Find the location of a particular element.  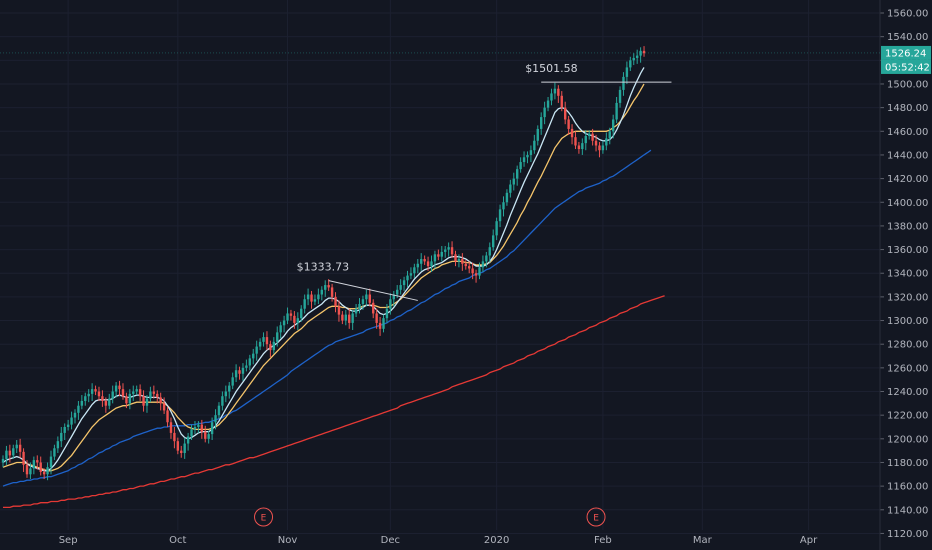

time-axis: Sep Oct Nov Dec 2020 Feb Mar Apr is located at coordinates (438, 540).